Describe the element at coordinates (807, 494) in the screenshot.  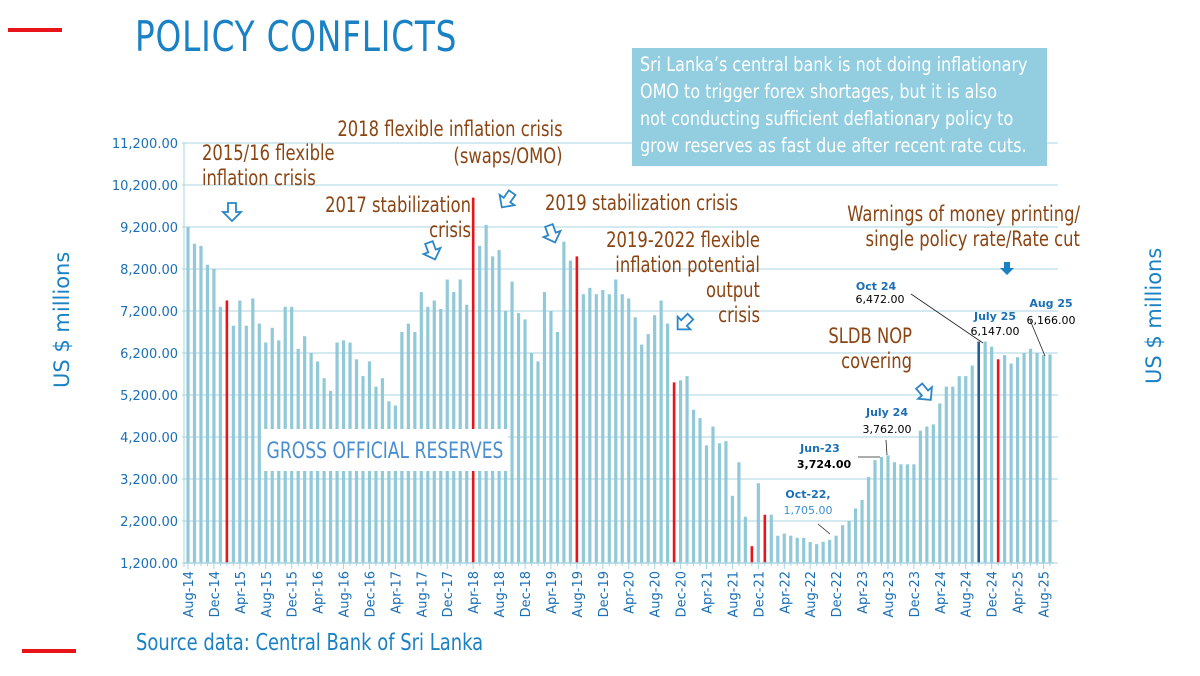
I see `data-label-date: Oct-22,` at that location.